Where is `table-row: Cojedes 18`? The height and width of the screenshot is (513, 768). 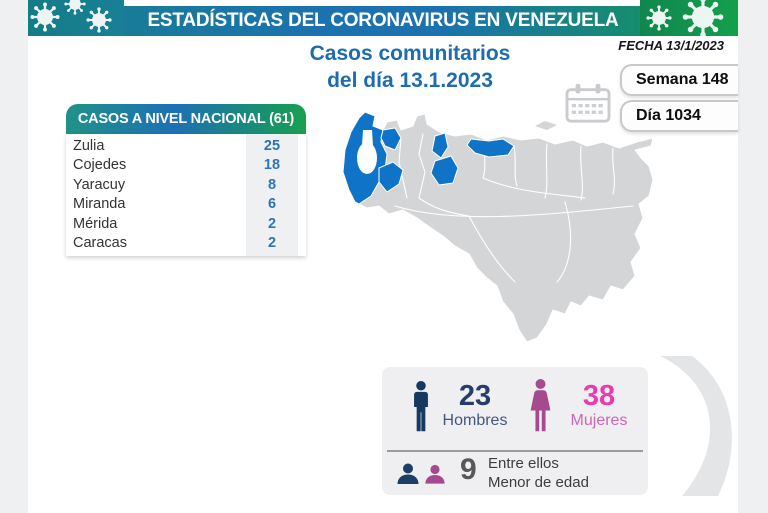
table-row: Cojedes 18 is located at coordinates (186, 166).